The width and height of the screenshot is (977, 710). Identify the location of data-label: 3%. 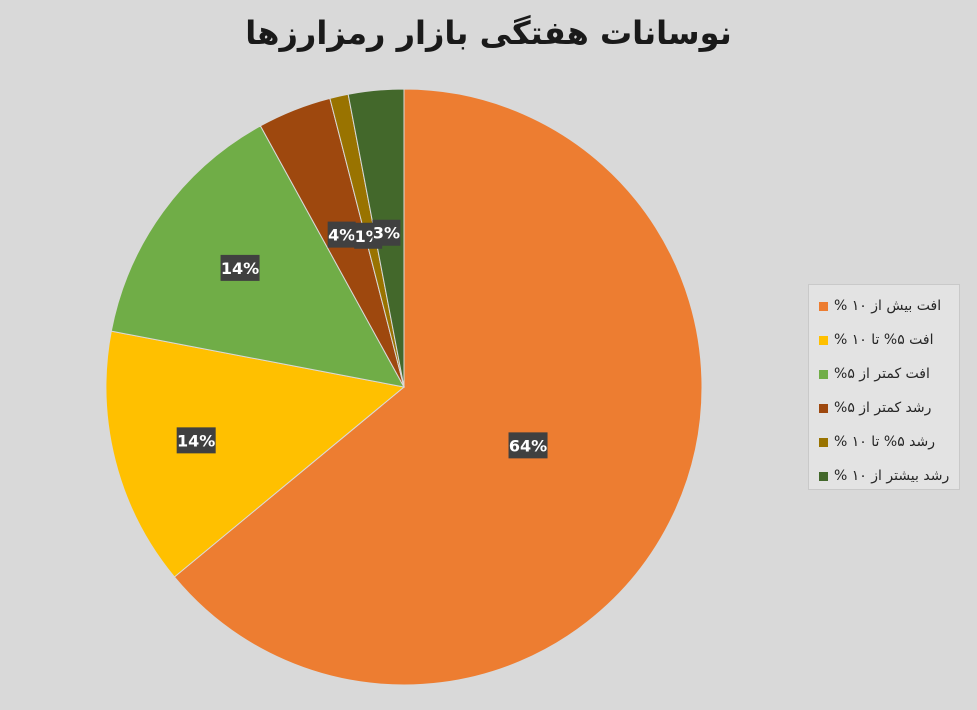
(386, 232).